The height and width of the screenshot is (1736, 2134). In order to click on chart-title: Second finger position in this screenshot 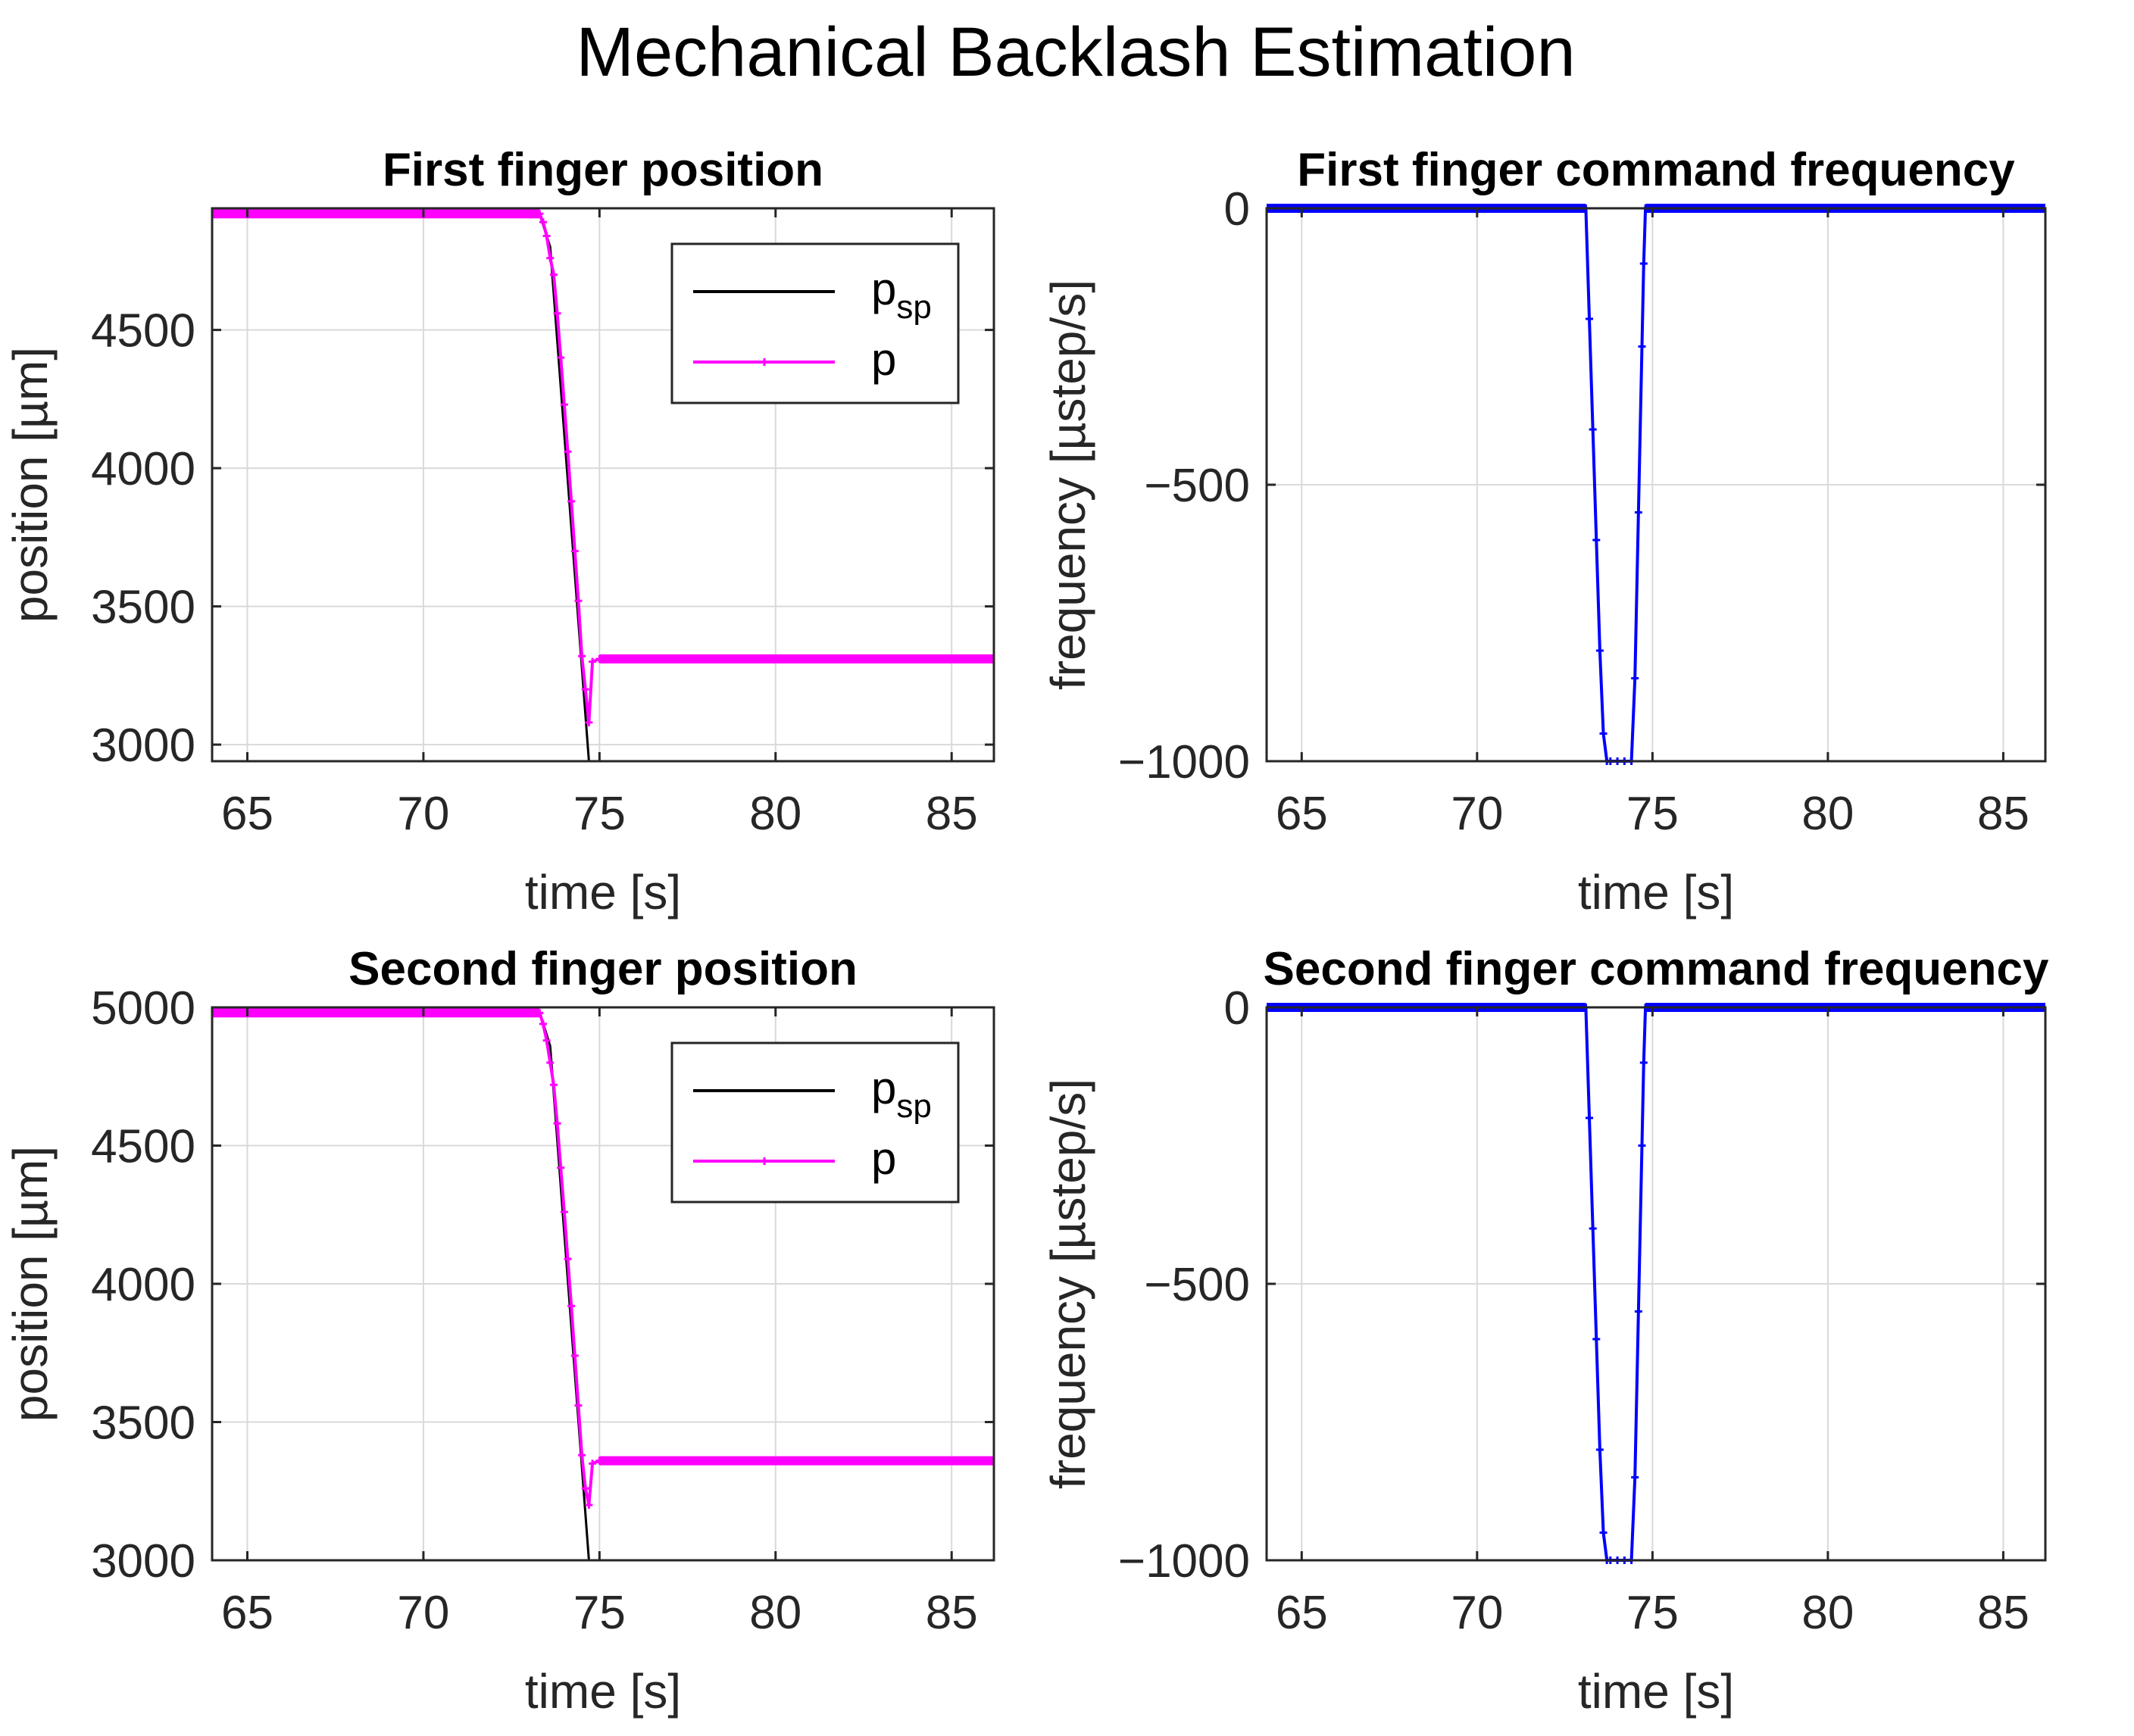, I will do `click(603, 969)`.